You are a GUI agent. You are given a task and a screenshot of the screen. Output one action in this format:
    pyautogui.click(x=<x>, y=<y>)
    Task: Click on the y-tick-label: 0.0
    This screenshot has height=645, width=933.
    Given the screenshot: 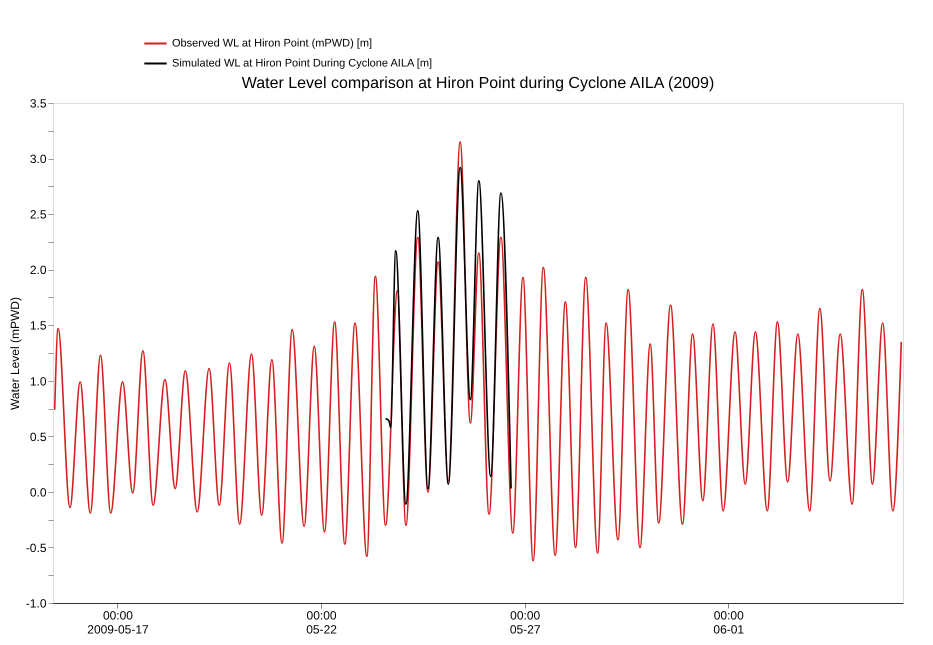 What is the action you would take?
    pyautogui.click(x=38, y=492)
    